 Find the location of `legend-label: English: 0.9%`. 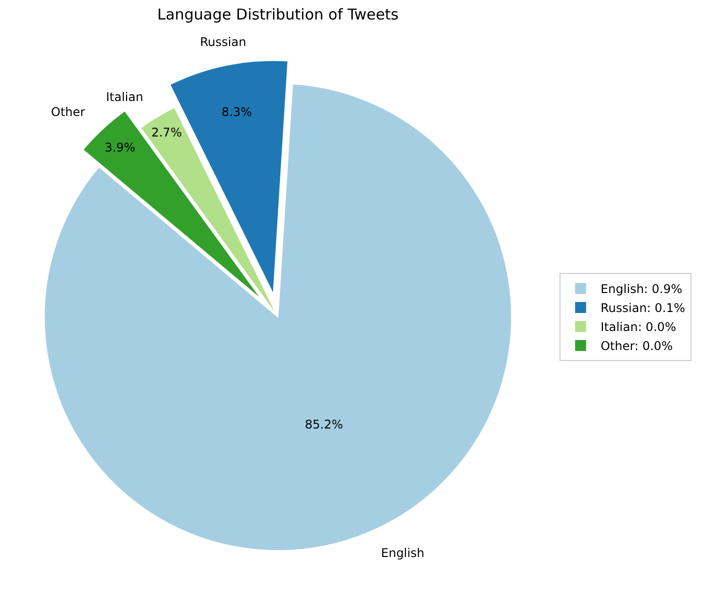

legend-label: English: 0.9% is located at coordinates (641, 289).